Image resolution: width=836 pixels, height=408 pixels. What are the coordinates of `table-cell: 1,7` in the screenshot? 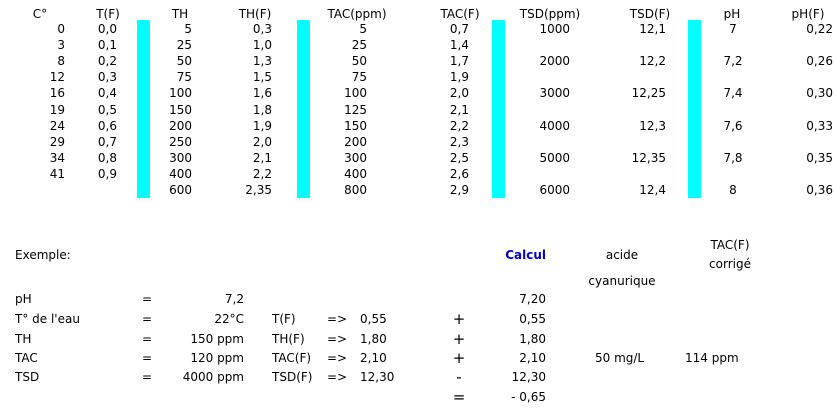 It's located at (459, 61).